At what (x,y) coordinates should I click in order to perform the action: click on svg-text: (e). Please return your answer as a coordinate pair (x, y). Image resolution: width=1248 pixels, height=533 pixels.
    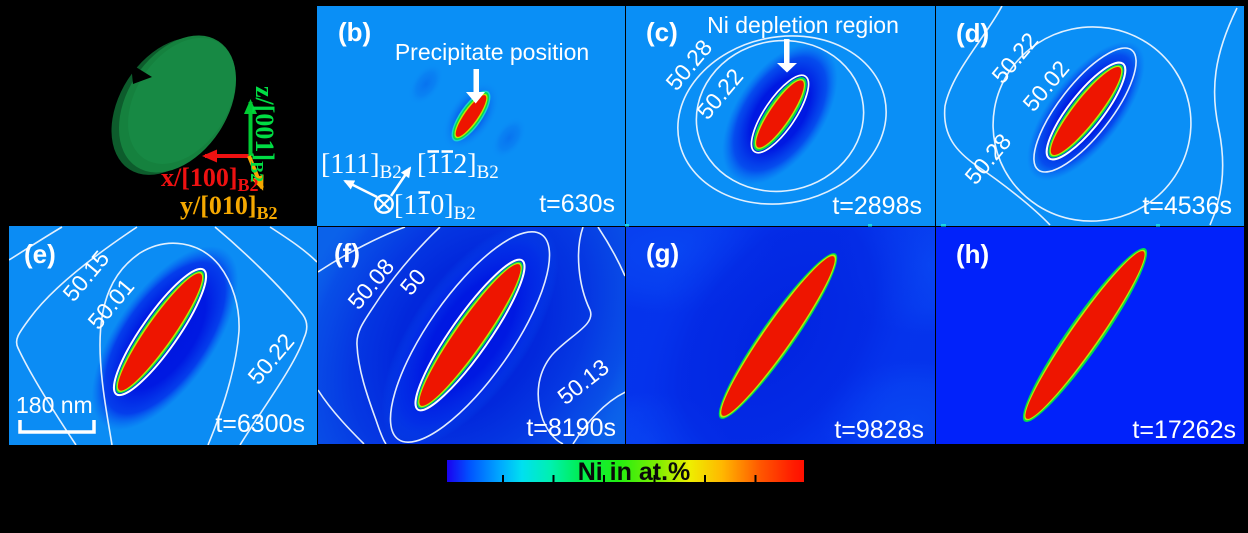
    Looking at the image, I should click on (40, 254).